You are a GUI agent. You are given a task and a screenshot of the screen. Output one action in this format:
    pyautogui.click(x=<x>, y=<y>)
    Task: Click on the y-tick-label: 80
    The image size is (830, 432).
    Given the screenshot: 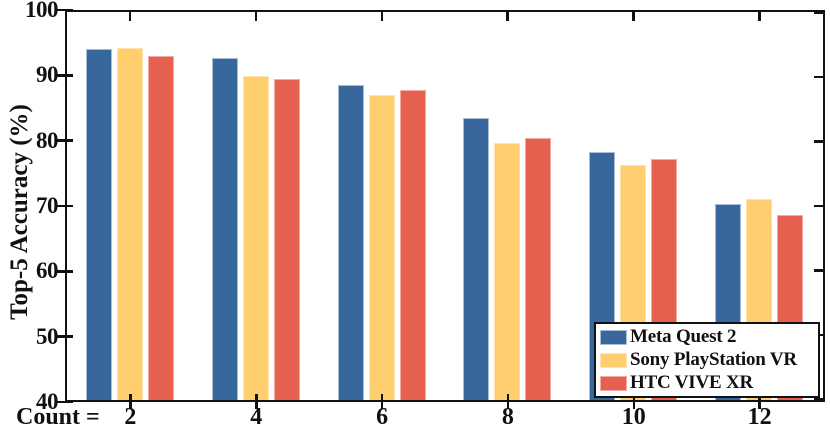 What is the action you would take?
    pyautogui.click(x=47, y=140)
    